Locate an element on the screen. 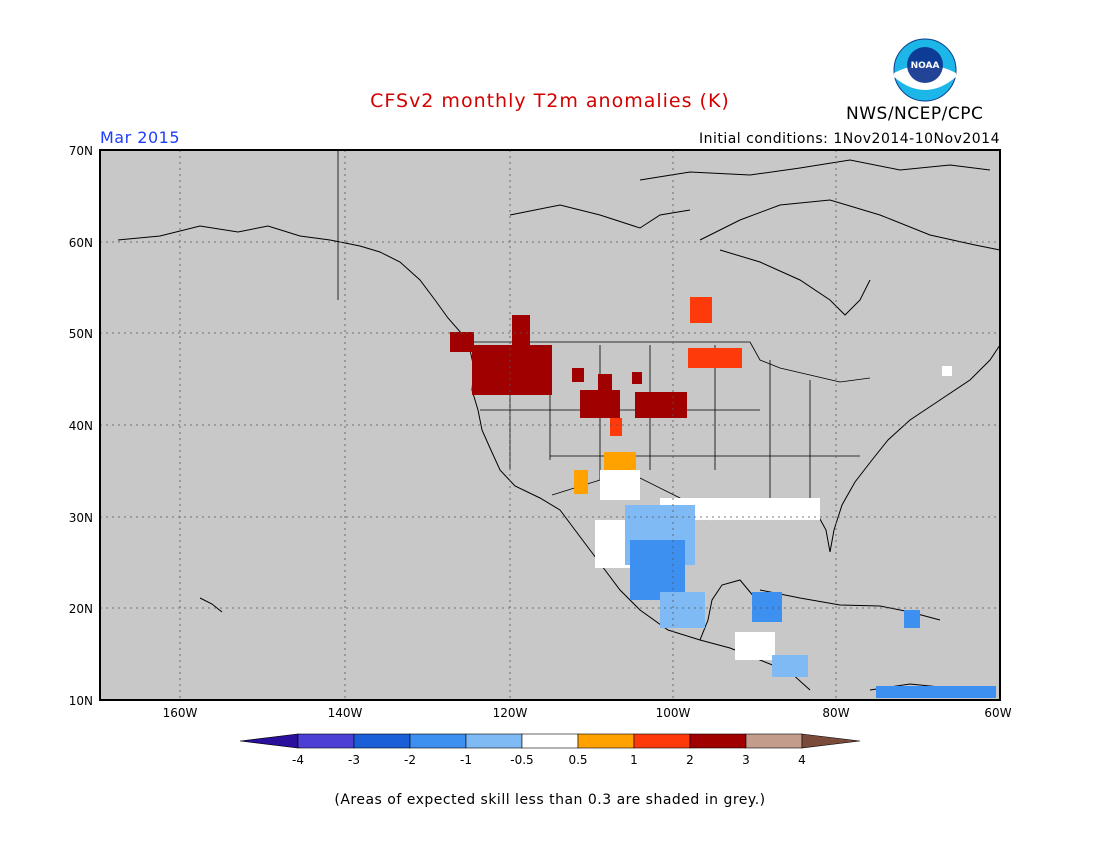  lat-label: 10N is located at coordinates (81, 701).